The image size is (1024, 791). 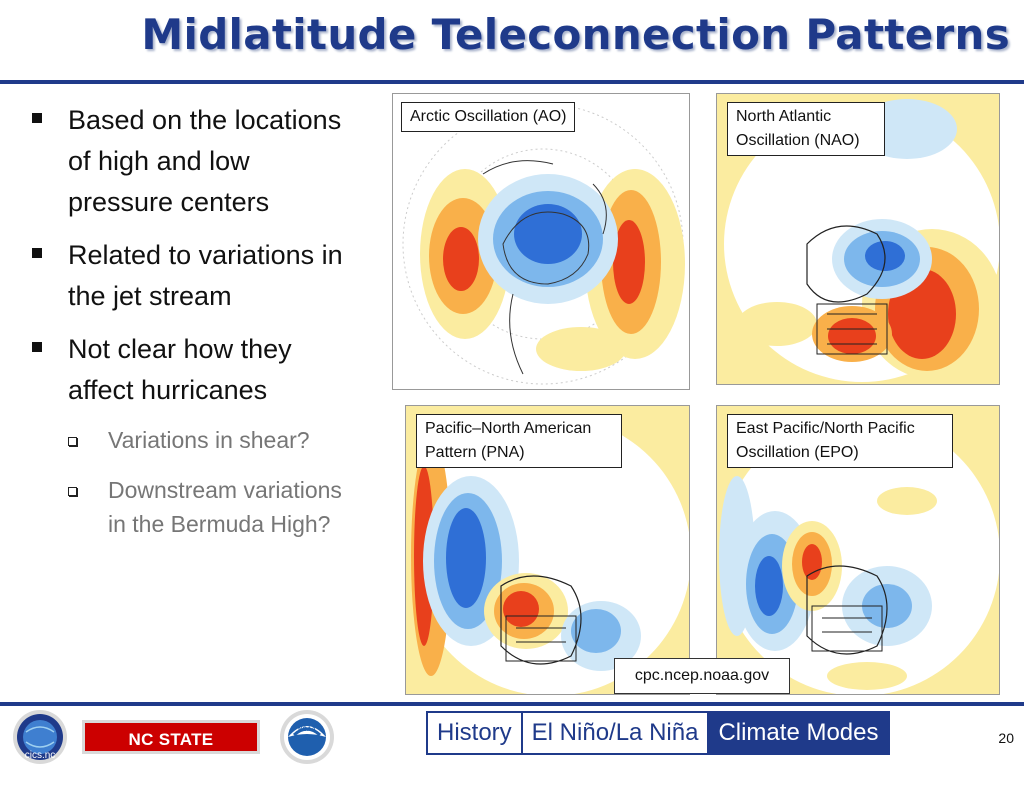 I want to click on ao-map-graphic, so click(x=543, y=244).